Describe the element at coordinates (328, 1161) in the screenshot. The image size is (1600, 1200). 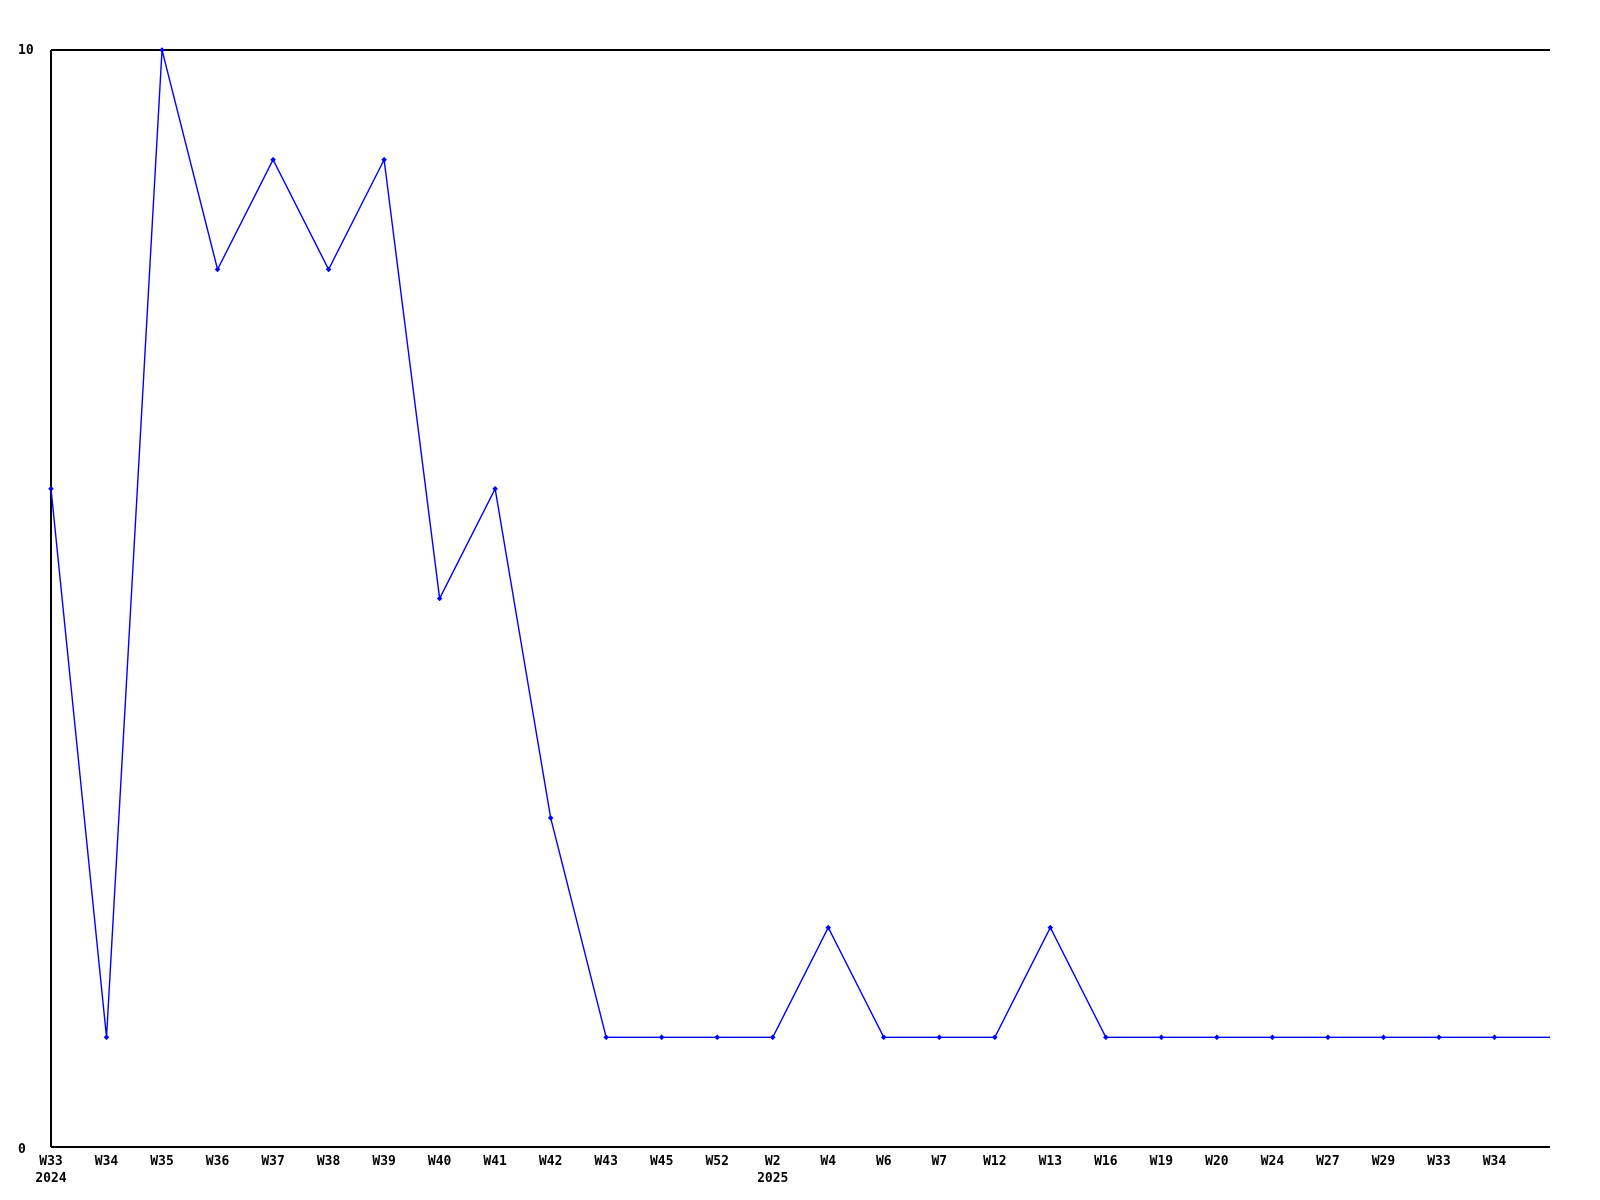
I see `x-tick-label: W38` at that location.